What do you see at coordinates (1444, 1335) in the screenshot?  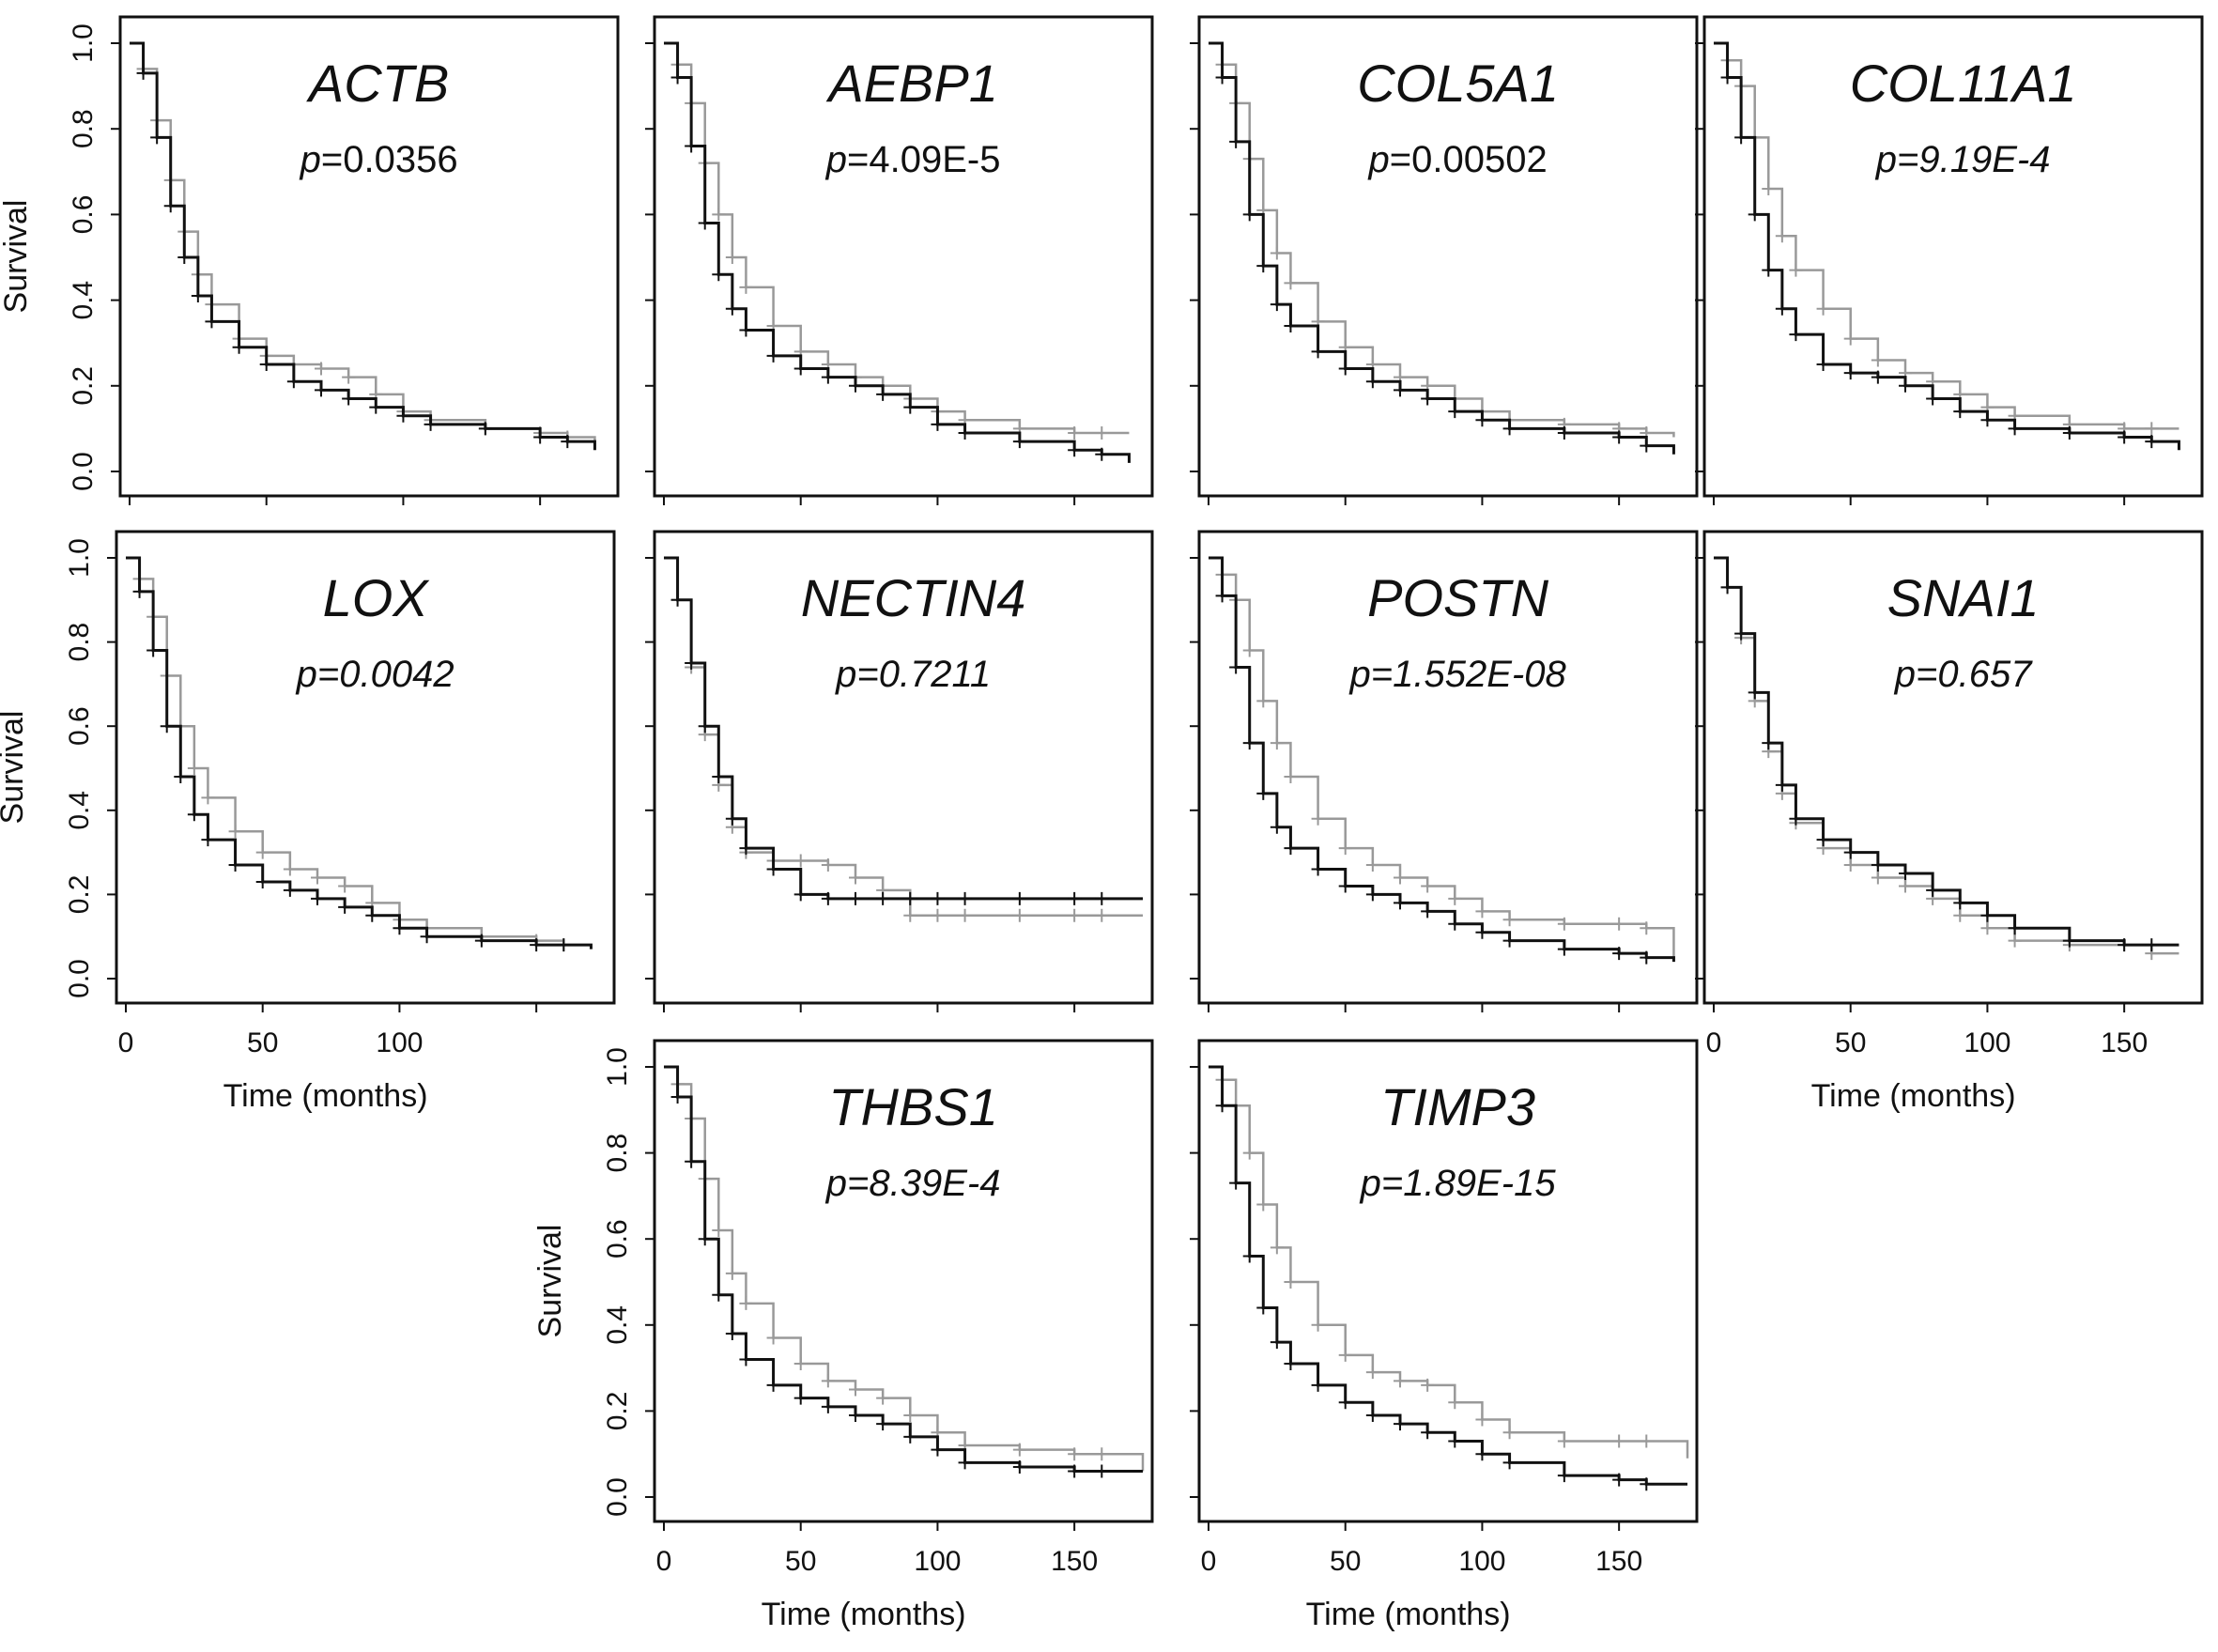 I see `panel-timp3: 0 50 100 150 Time (months) TIMP3 p=1.89E-15` at bounding box center [1444, 1335].